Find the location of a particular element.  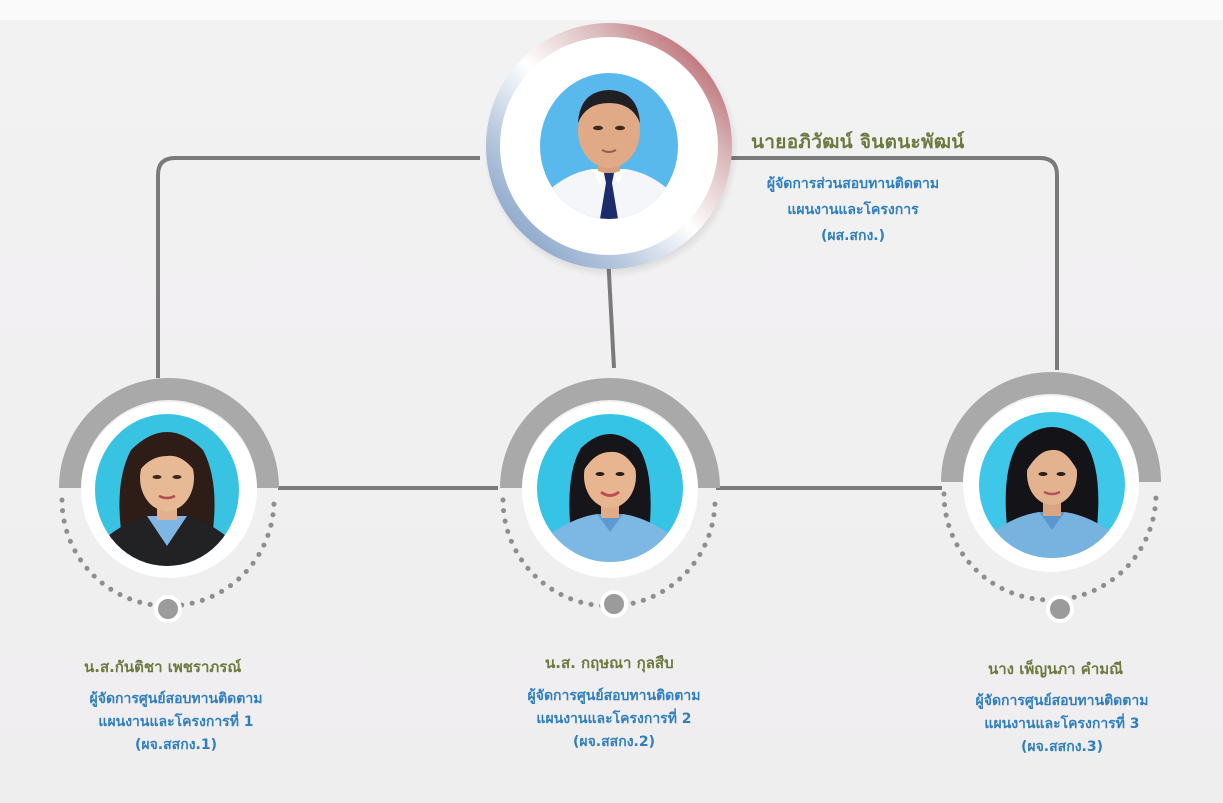

member2-title-line-3: (ผจ.สสกง.2) is located at coordinates (614, 742).